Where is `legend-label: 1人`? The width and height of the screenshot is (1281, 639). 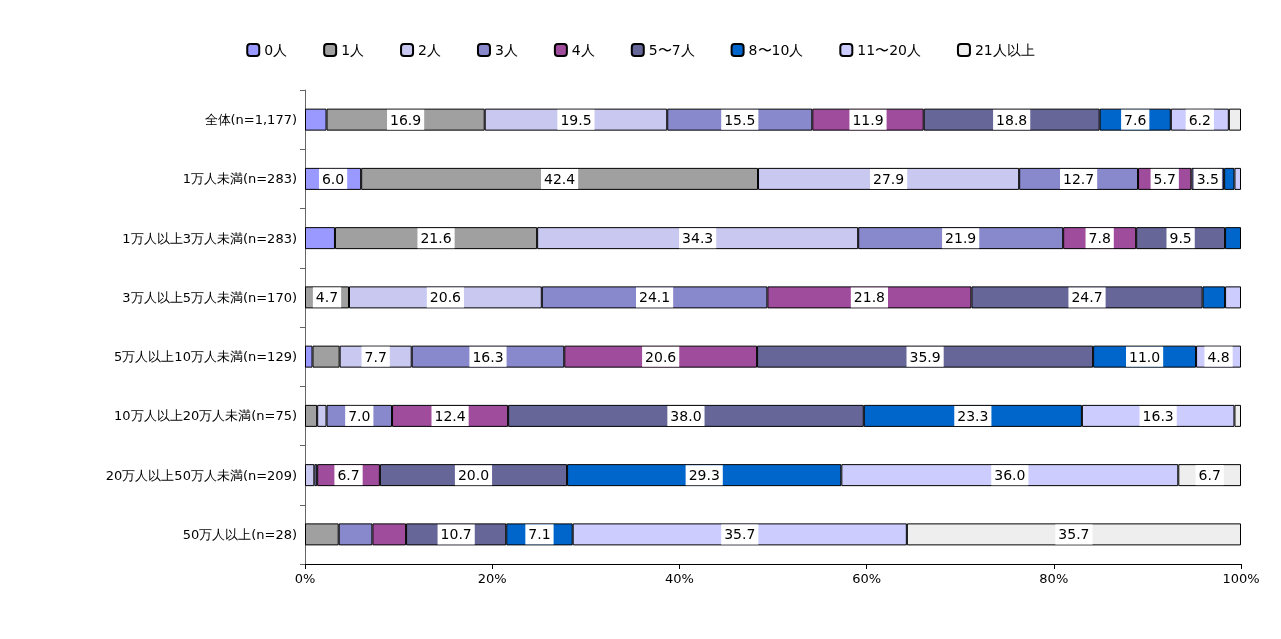
legend-label: 1人 is located at coordinates (353, 50).